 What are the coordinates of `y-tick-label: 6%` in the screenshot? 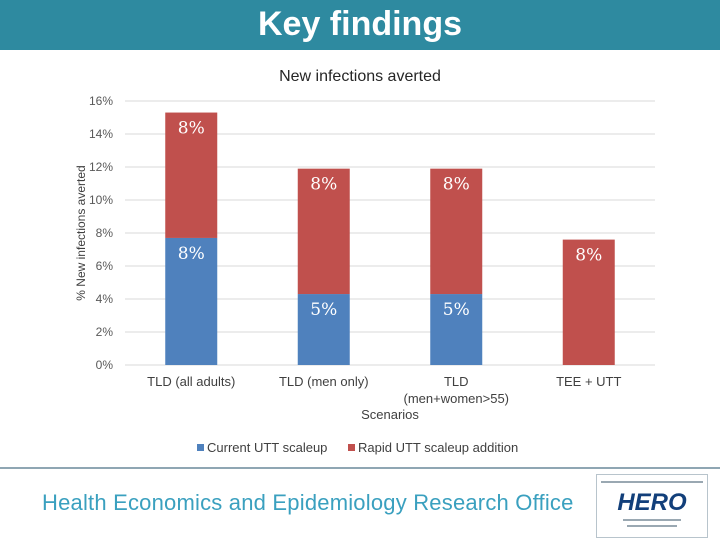 It's located at (105, 266).